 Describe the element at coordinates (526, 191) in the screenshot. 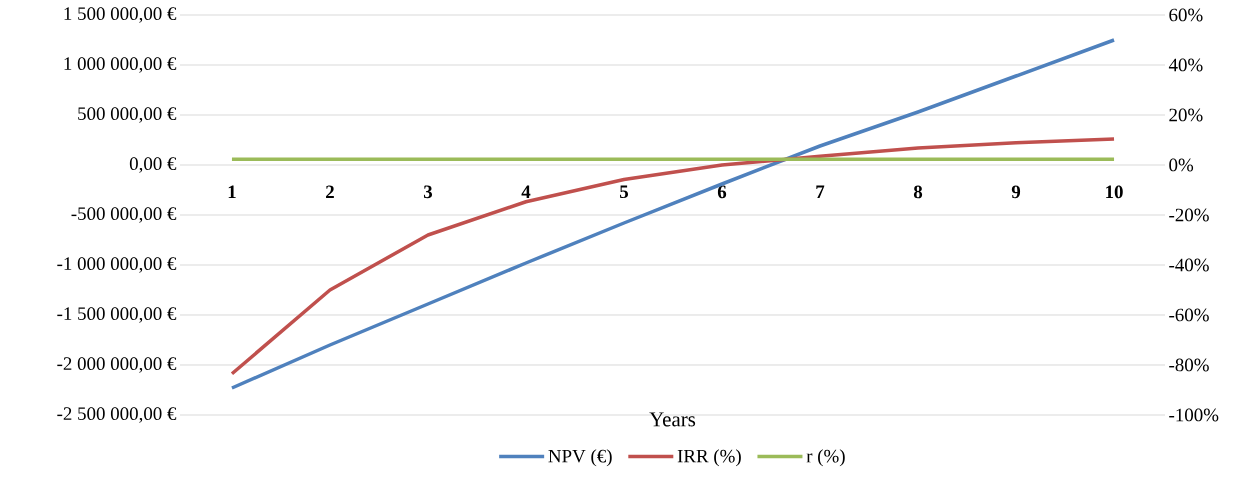

I see `x-tick-label: 4` at that location.